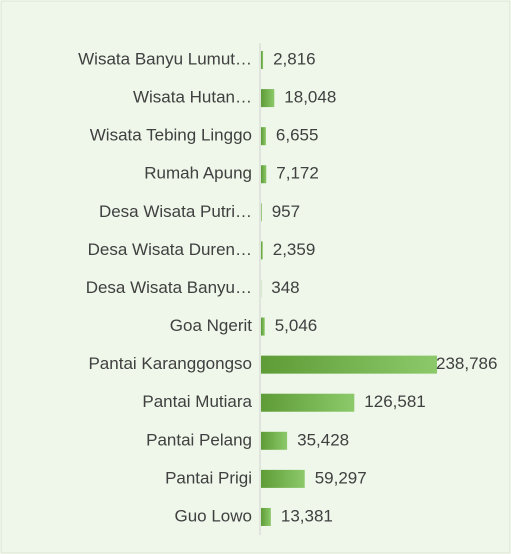 This screenshot has height=554, width=511. I want to click on data-label: 126,581, so click(394, 401).